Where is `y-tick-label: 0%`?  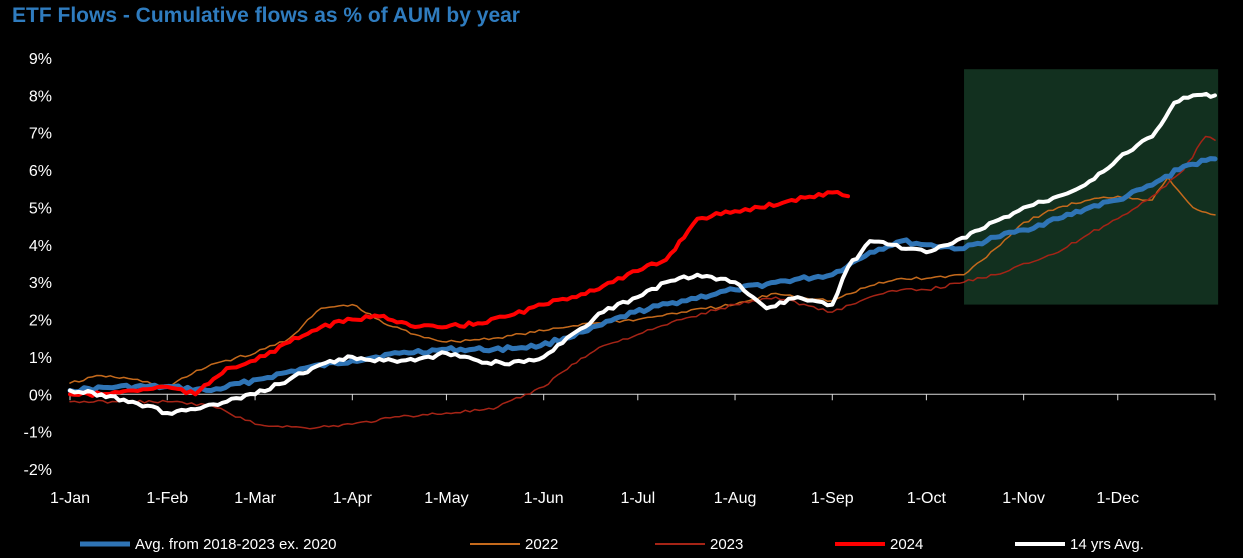 y-tick-label: 0% is located at coordinates (40, 395).